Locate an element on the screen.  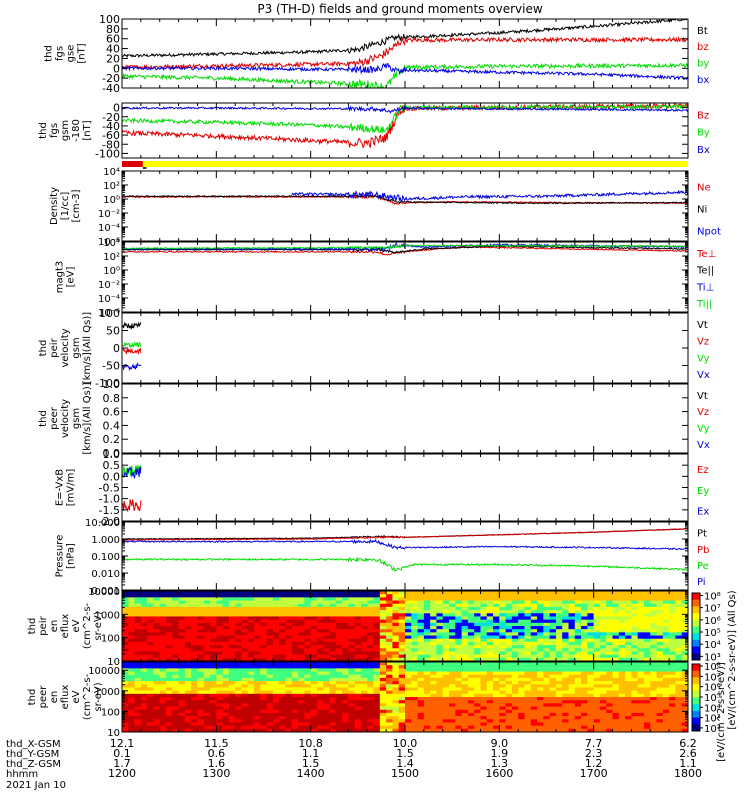
legend-peer_velocity-1: Vz is located at coordinates (703, 412).